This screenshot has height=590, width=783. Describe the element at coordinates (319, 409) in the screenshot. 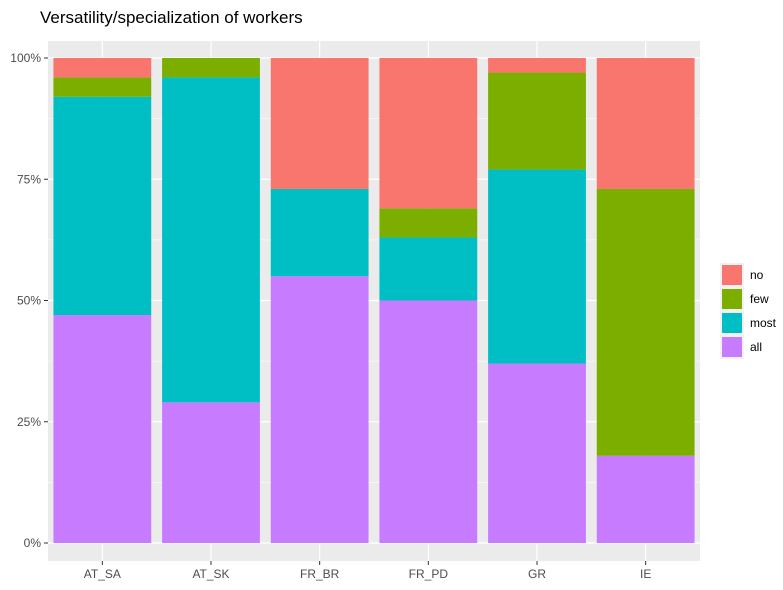

I see `bar-segment-all-FR_BR` at that location.